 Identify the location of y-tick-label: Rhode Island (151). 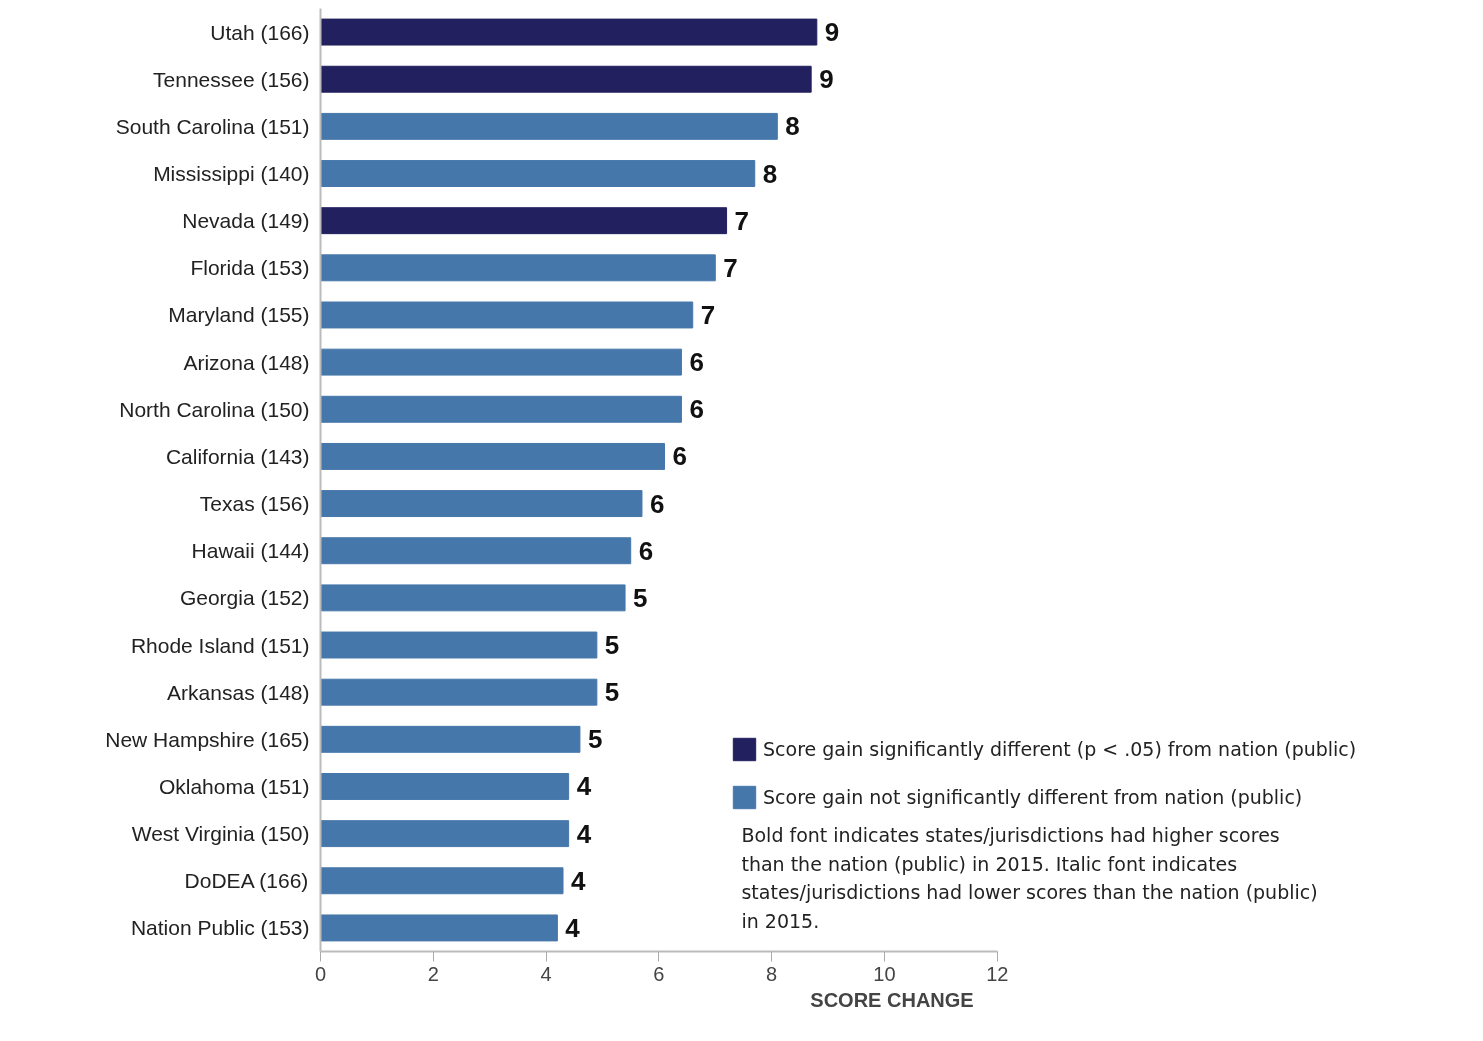
(220, 645).